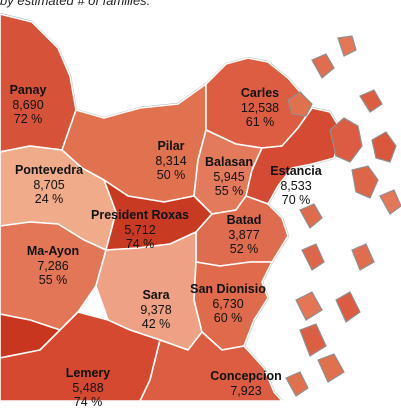  What do you see at coordinates (296, 200) in the screenshot?
I see `percent-estancia: 70 %` at bounding box center [296, 200].